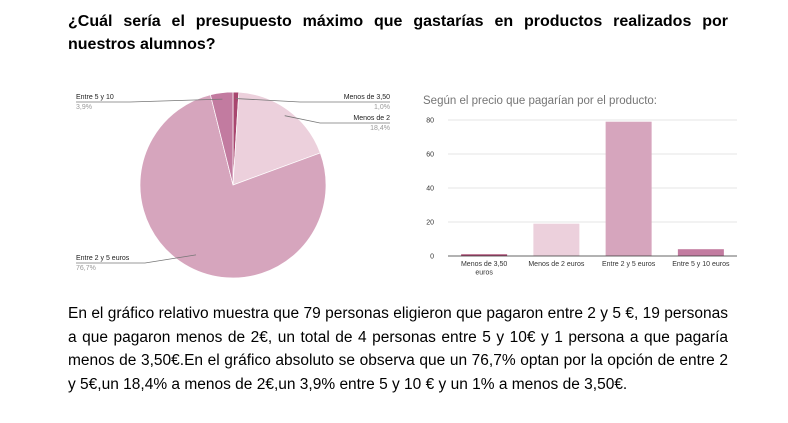  I want to click on y-tick-label: 40, so click(430, 189).